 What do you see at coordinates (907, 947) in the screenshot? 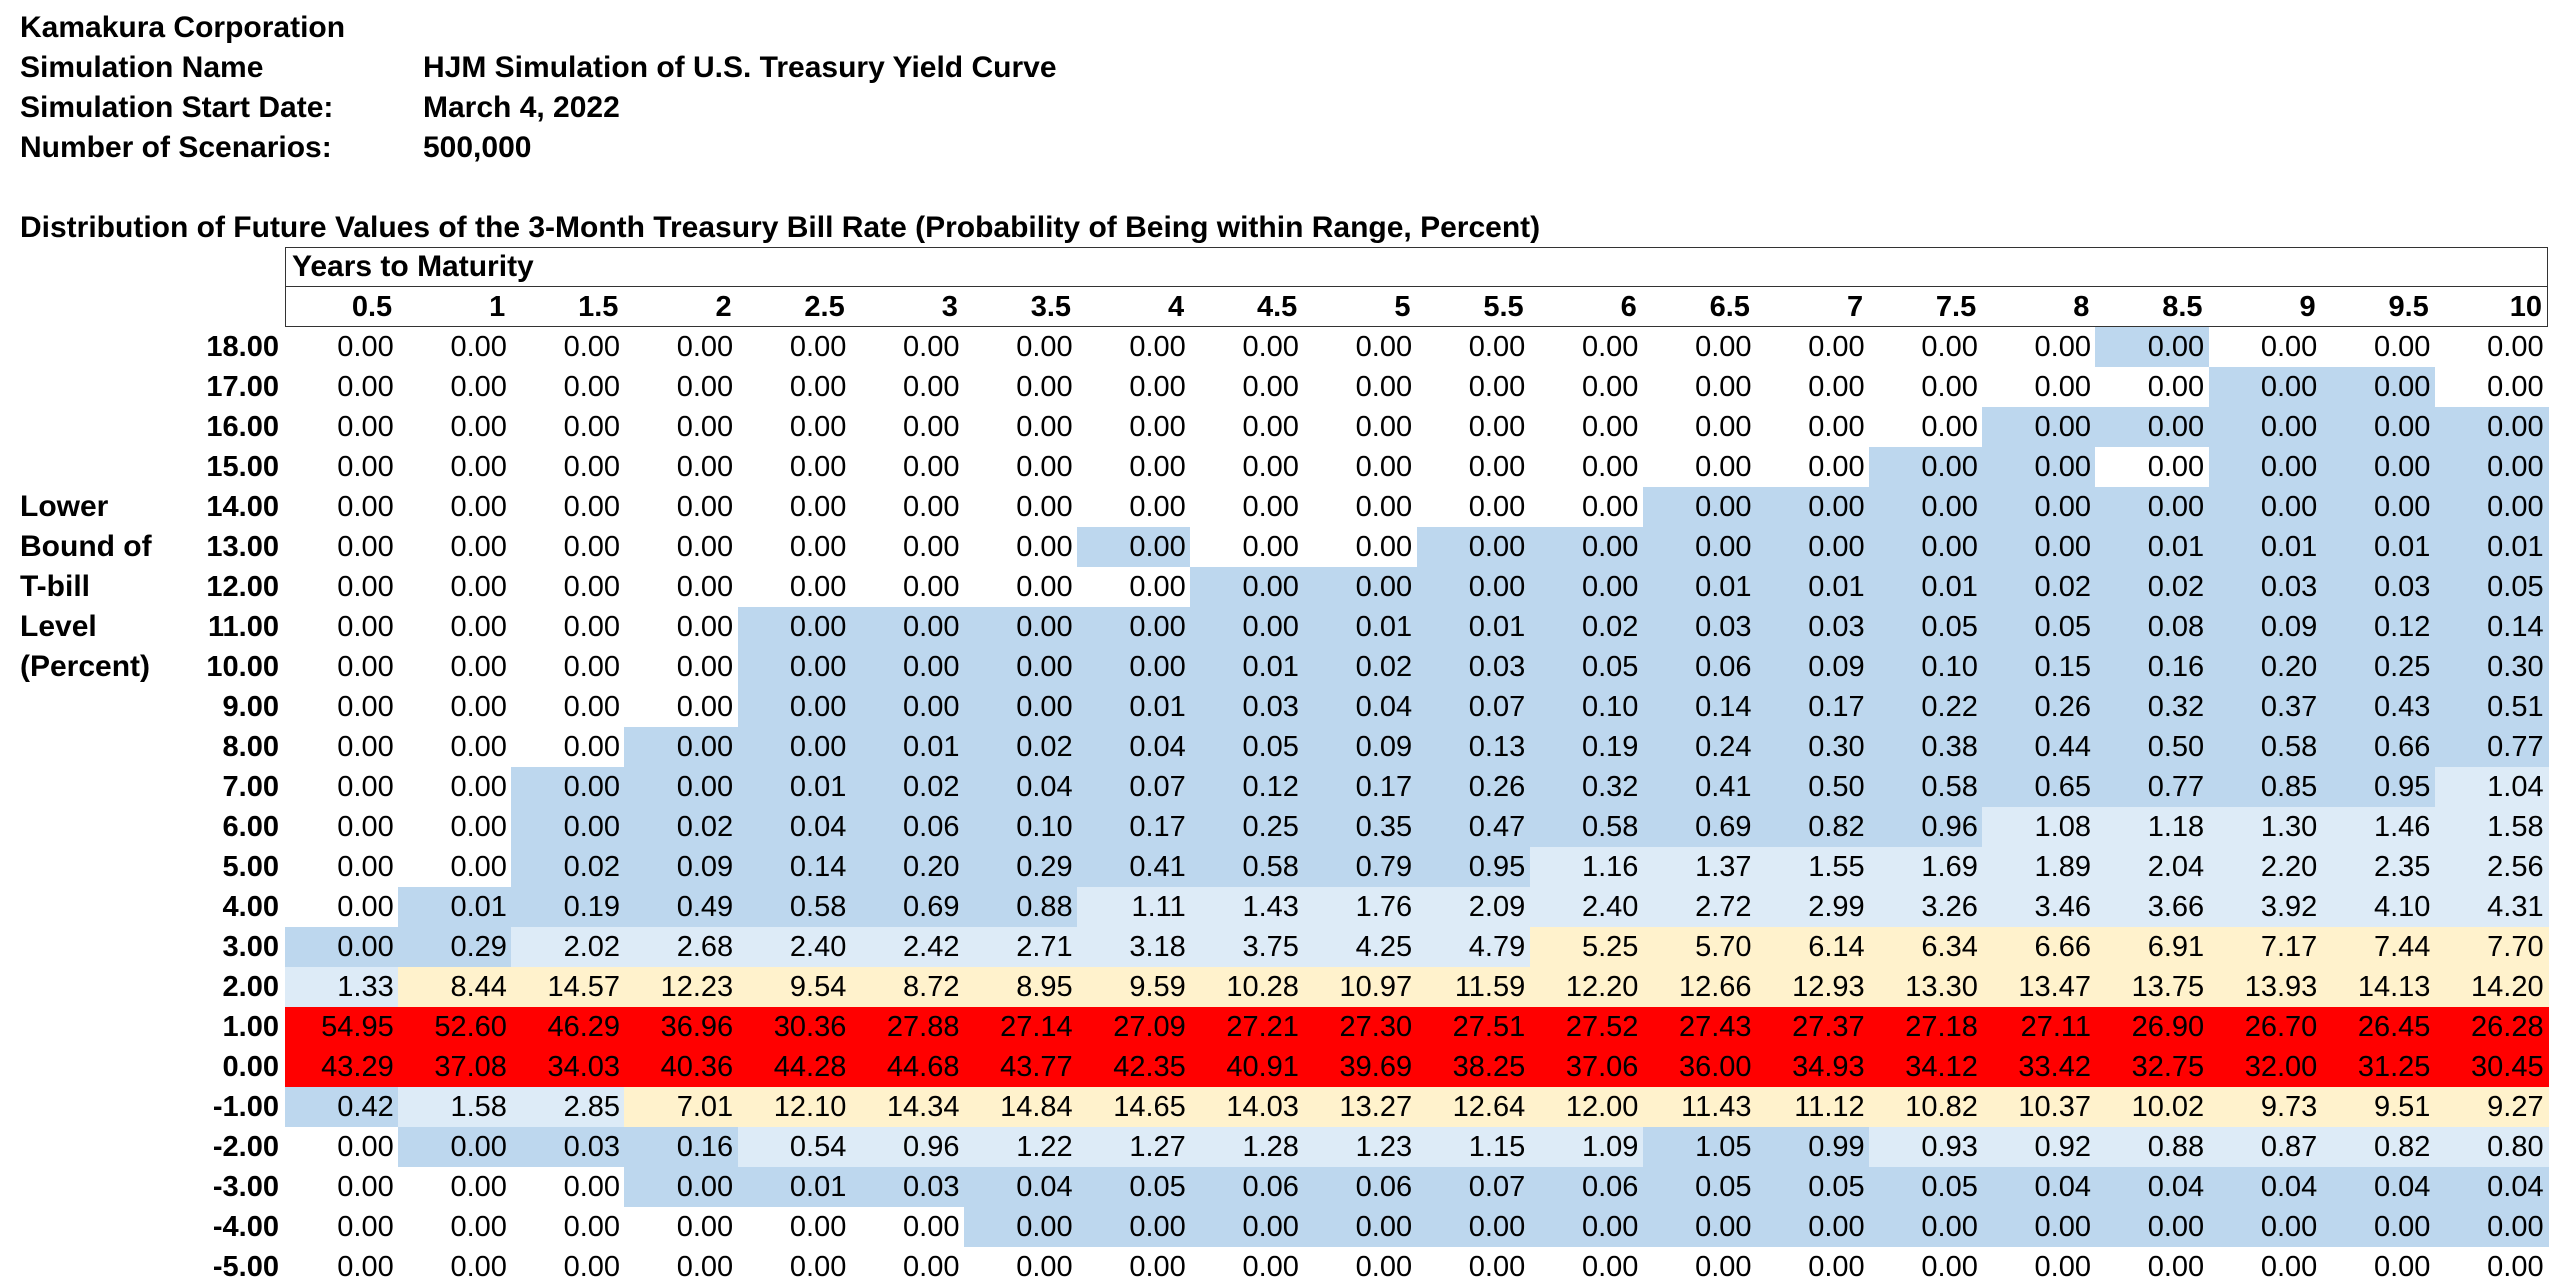
I see `table-cell: 2.42` at bounding box center [907, 947].